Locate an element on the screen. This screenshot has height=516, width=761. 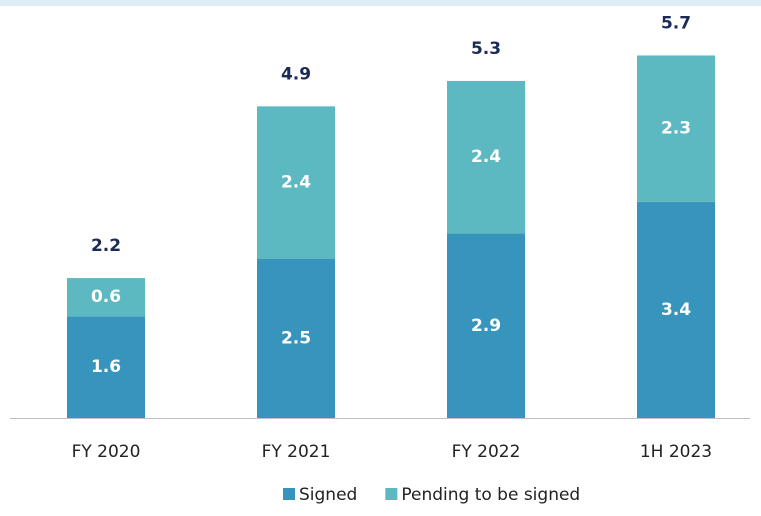
total-label: 5.7 is located at coordinates (676, 23).